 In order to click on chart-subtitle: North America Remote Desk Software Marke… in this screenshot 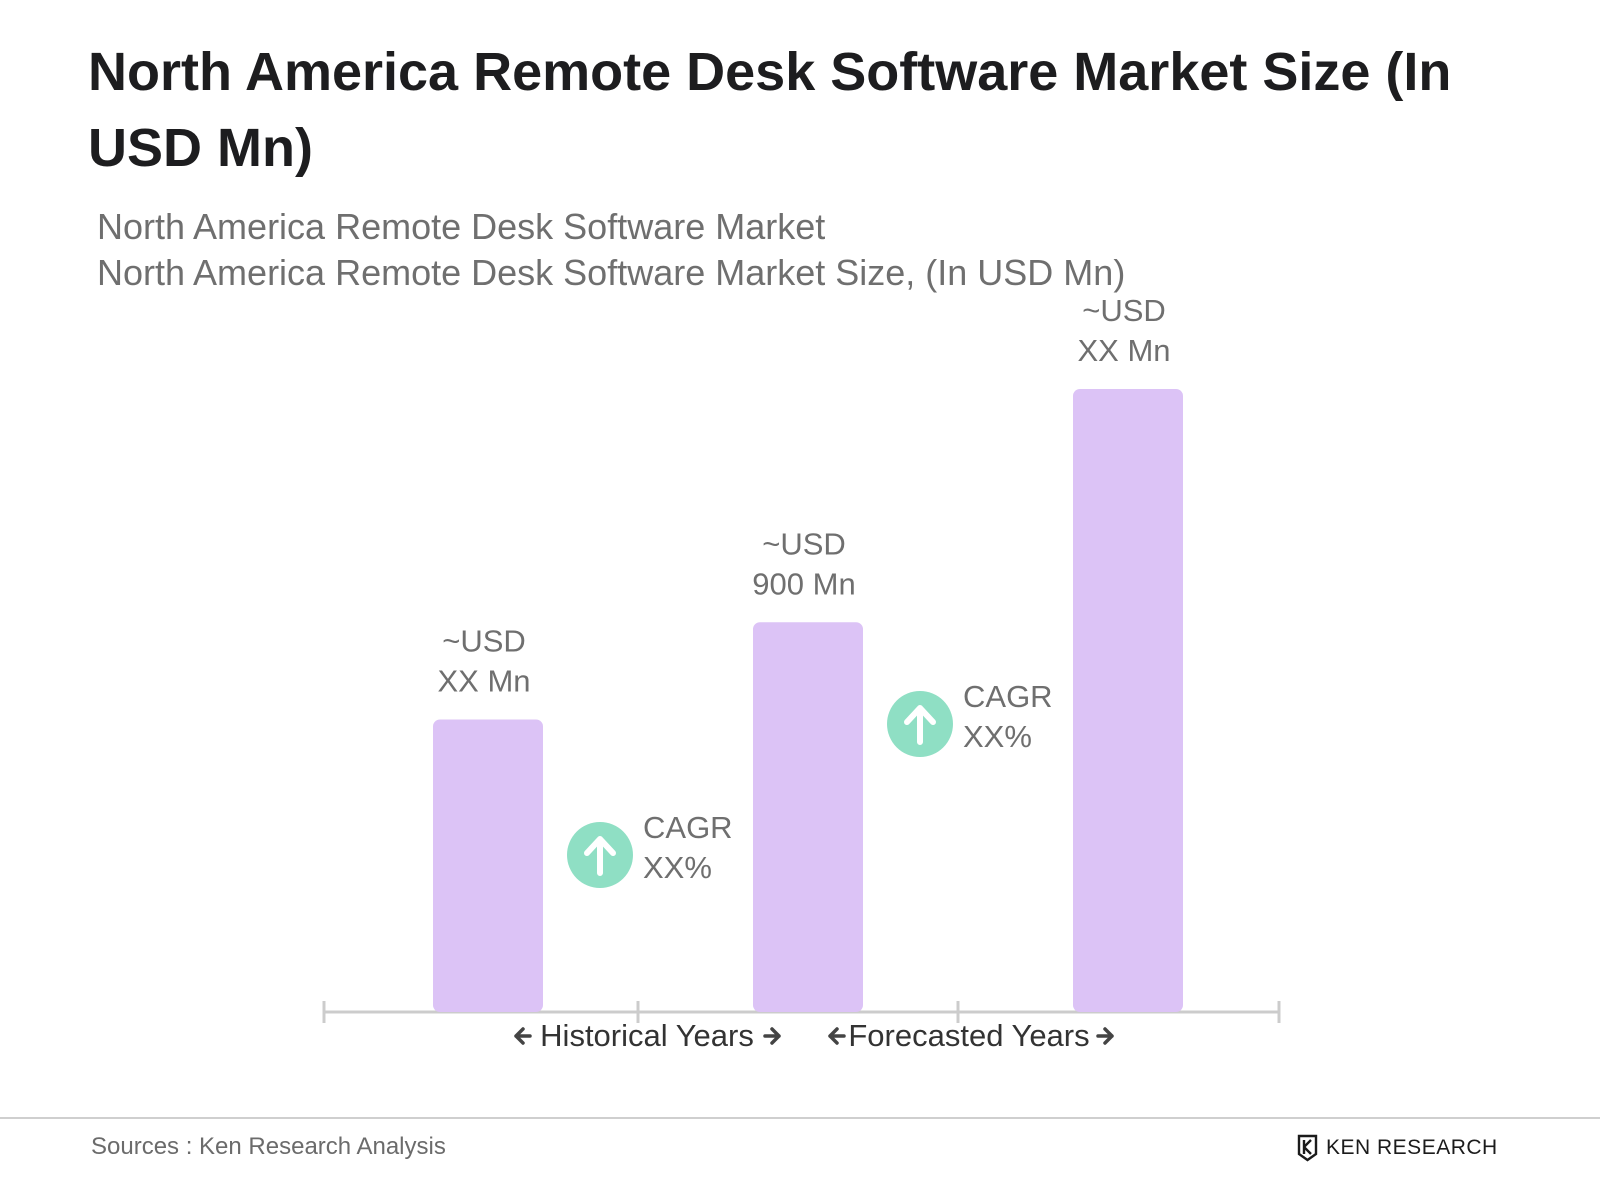, I will do `click(461, 226)`.